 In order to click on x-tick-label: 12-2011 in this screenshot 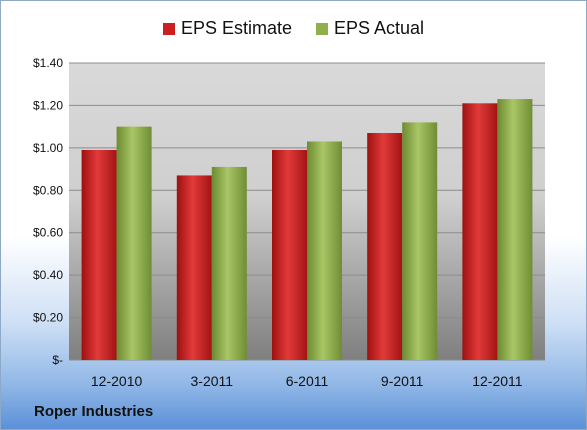, I will do `click(497, 381)`.